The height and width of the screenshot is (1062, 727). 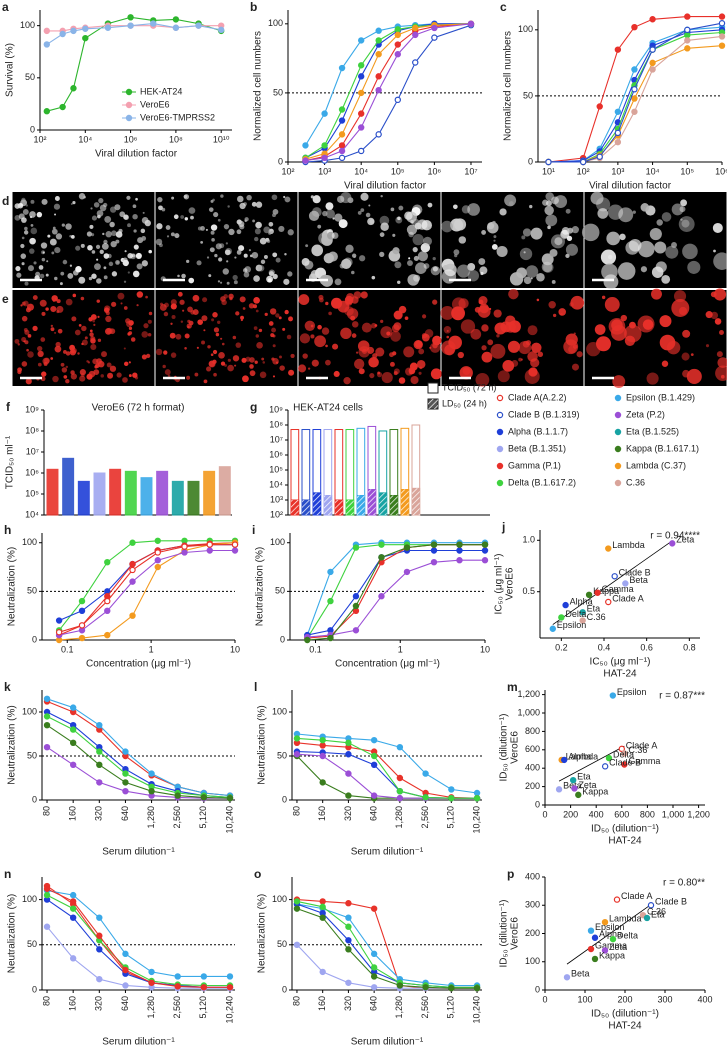 I want to click on panel-letter: p, so click(x=510, y=874).